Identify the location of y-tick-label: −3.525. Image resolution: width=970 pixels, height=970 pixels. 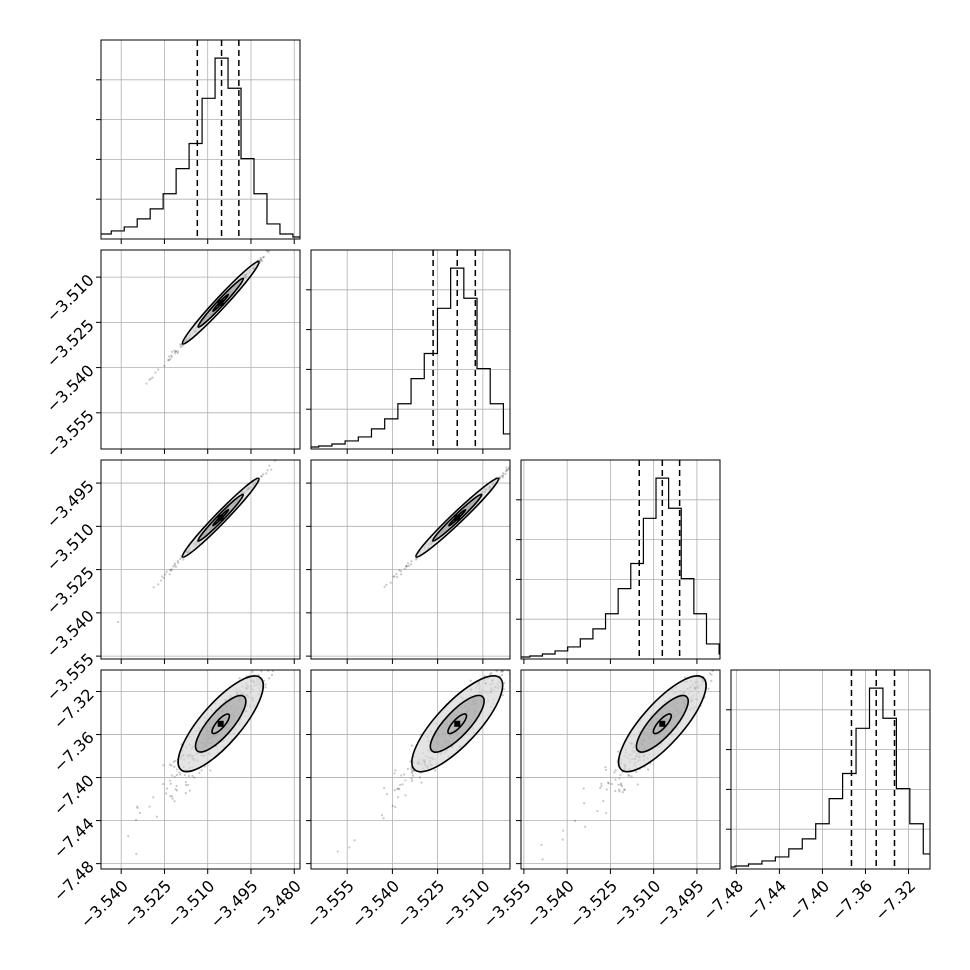
(69, 343).